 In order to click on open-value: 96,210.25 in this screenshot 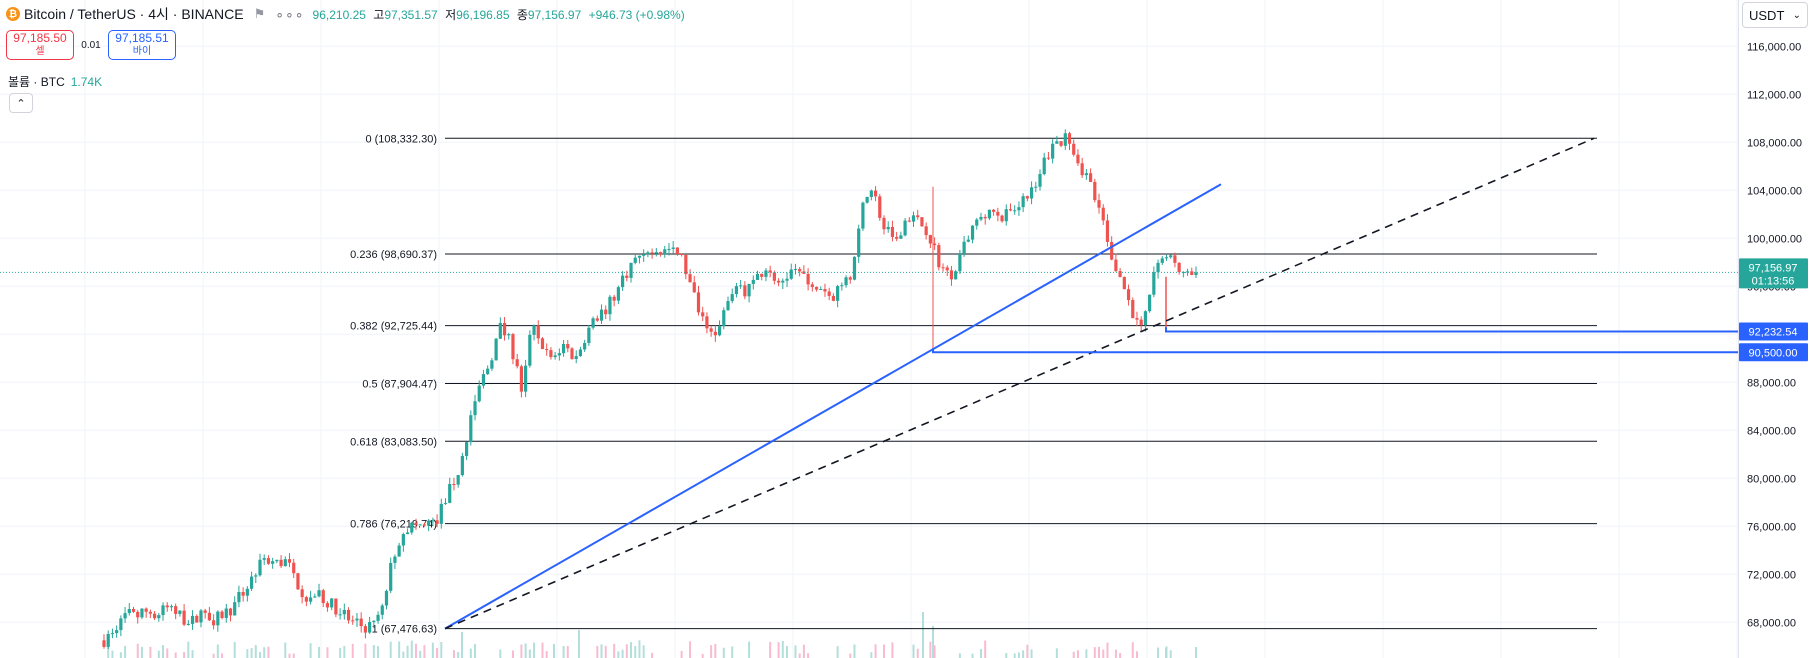, I will do `click(339, 14)`.